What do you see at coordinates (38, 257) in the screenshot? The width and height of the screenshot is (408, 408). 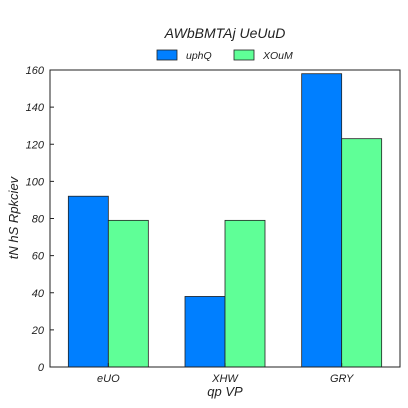 I see `y-tick-label: 60` at bounding box center [38, 257].